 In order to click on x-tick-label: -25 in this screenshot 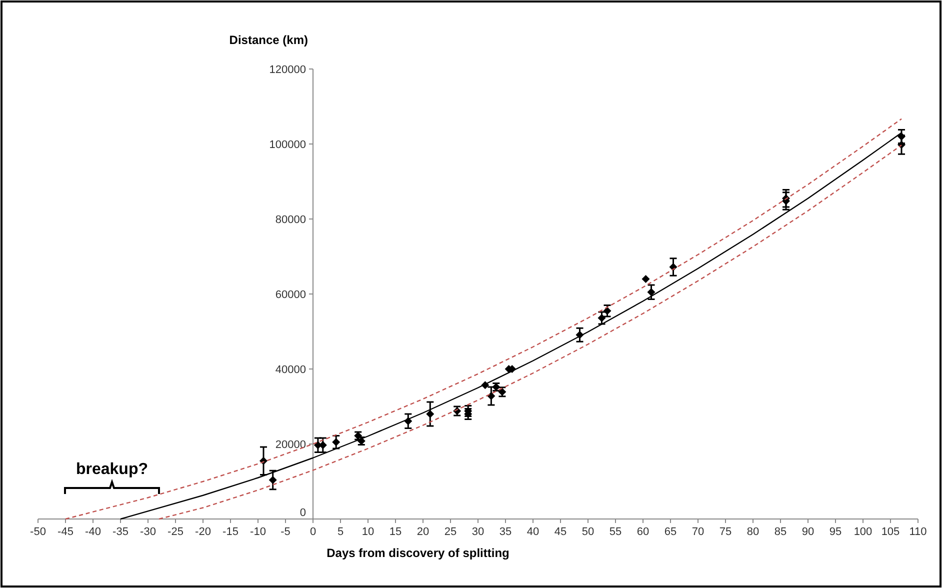, I will do `click(176, 532)`.